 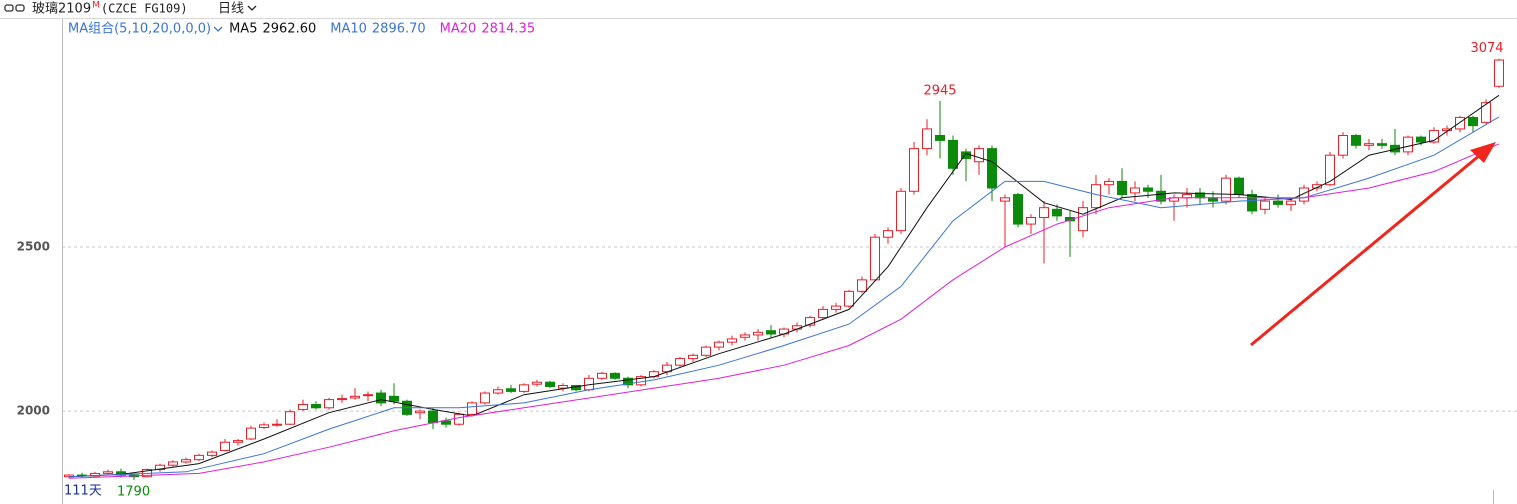 I want to click on low-label: 1790, so click(x=133, y=492).